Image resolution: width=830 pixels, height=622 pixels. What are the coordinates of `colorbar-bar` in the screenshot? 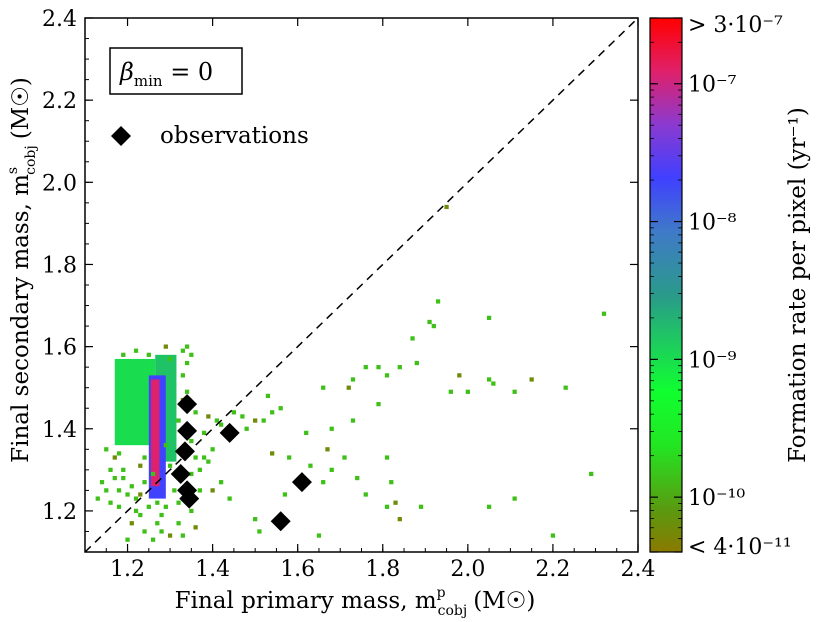 It's located at (666, 285).